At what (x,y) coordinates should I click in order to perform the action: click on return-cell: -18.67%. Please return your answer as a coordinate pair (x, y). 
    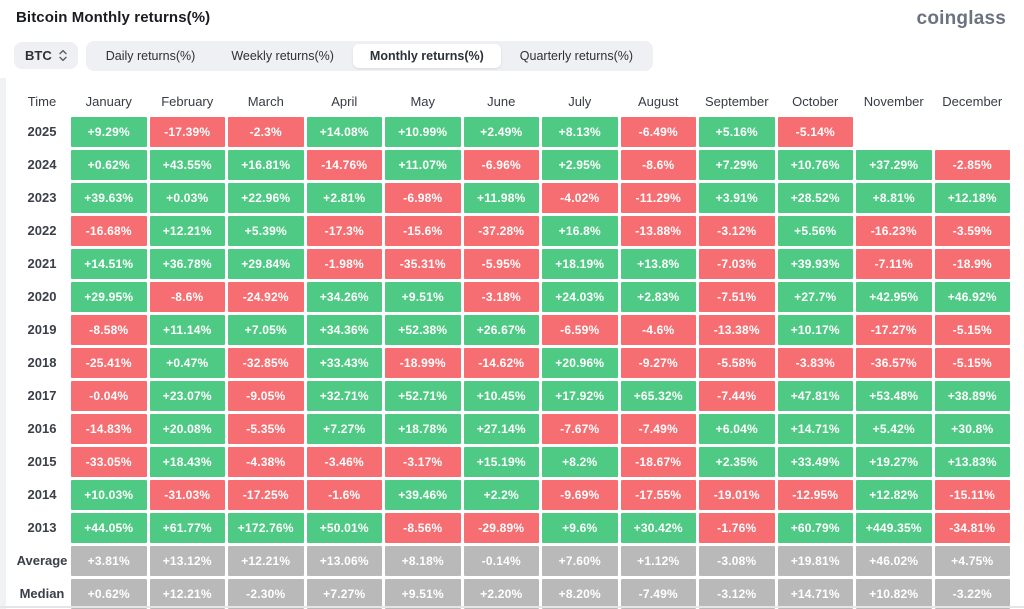
    Looking at the image, I should click on (658, 461).